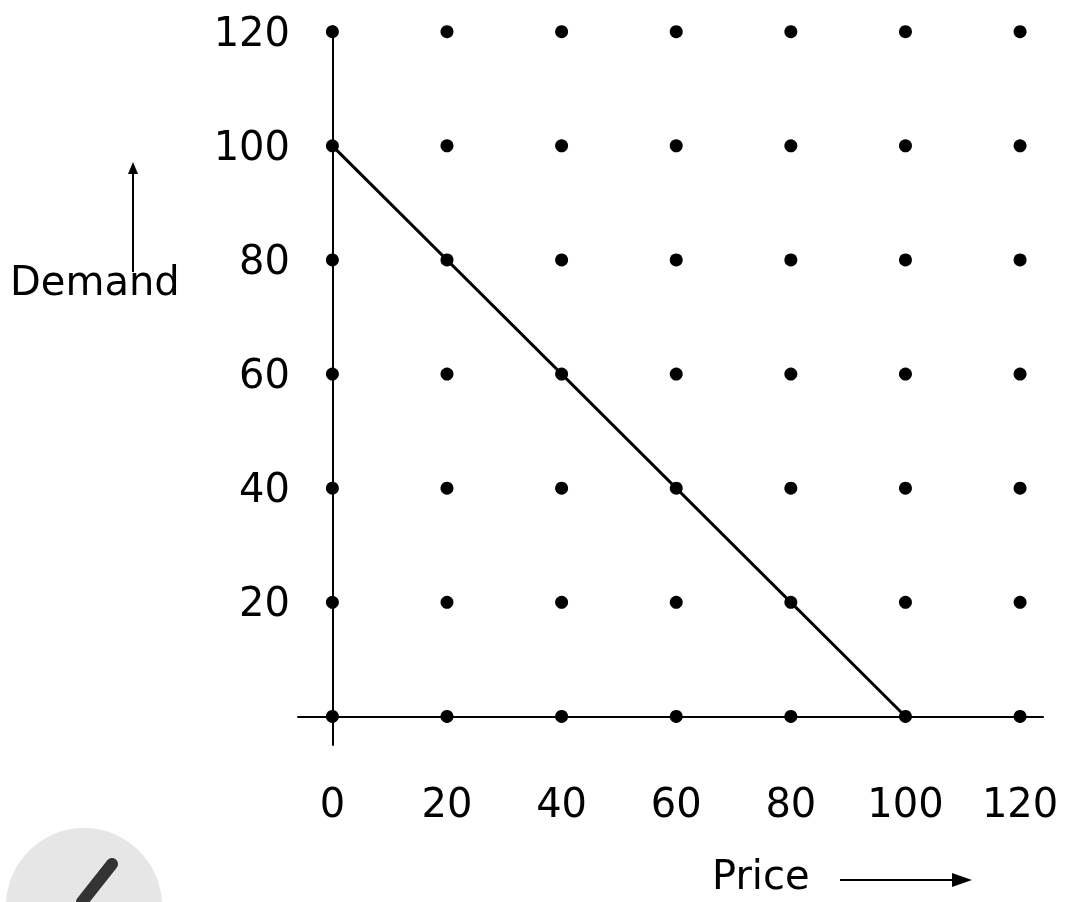 The height and width of the screenshot is (902, 1080). I want to click on y-tick-label: 20, so click(264, 602).